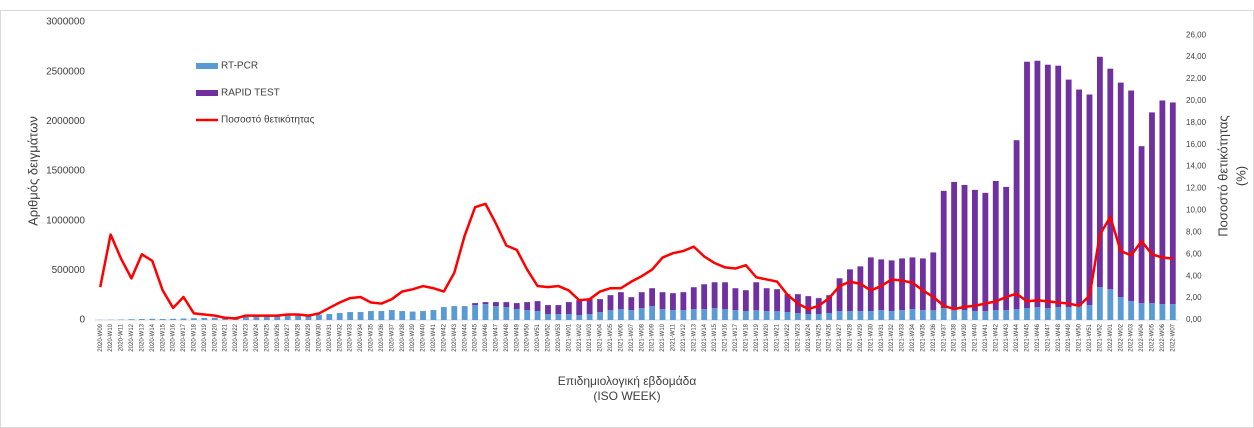 The image size is (1254, 428). What do you see at coordinates (1196, 78) in the screenshot?
I see `y2-tick-label: 22,00` at bounding box center [1196, 78].